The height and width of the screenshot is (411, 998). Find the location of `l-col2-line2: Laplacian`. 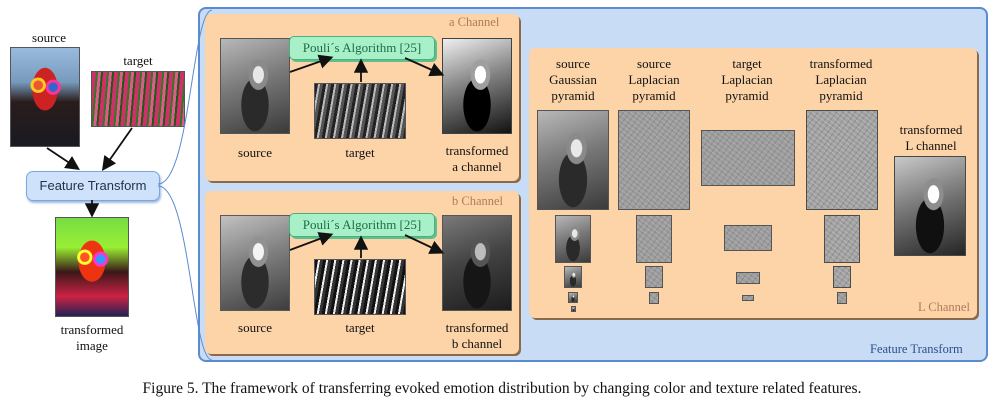

l-col2-line2: Laplacian is located at coordinates (654, 79).